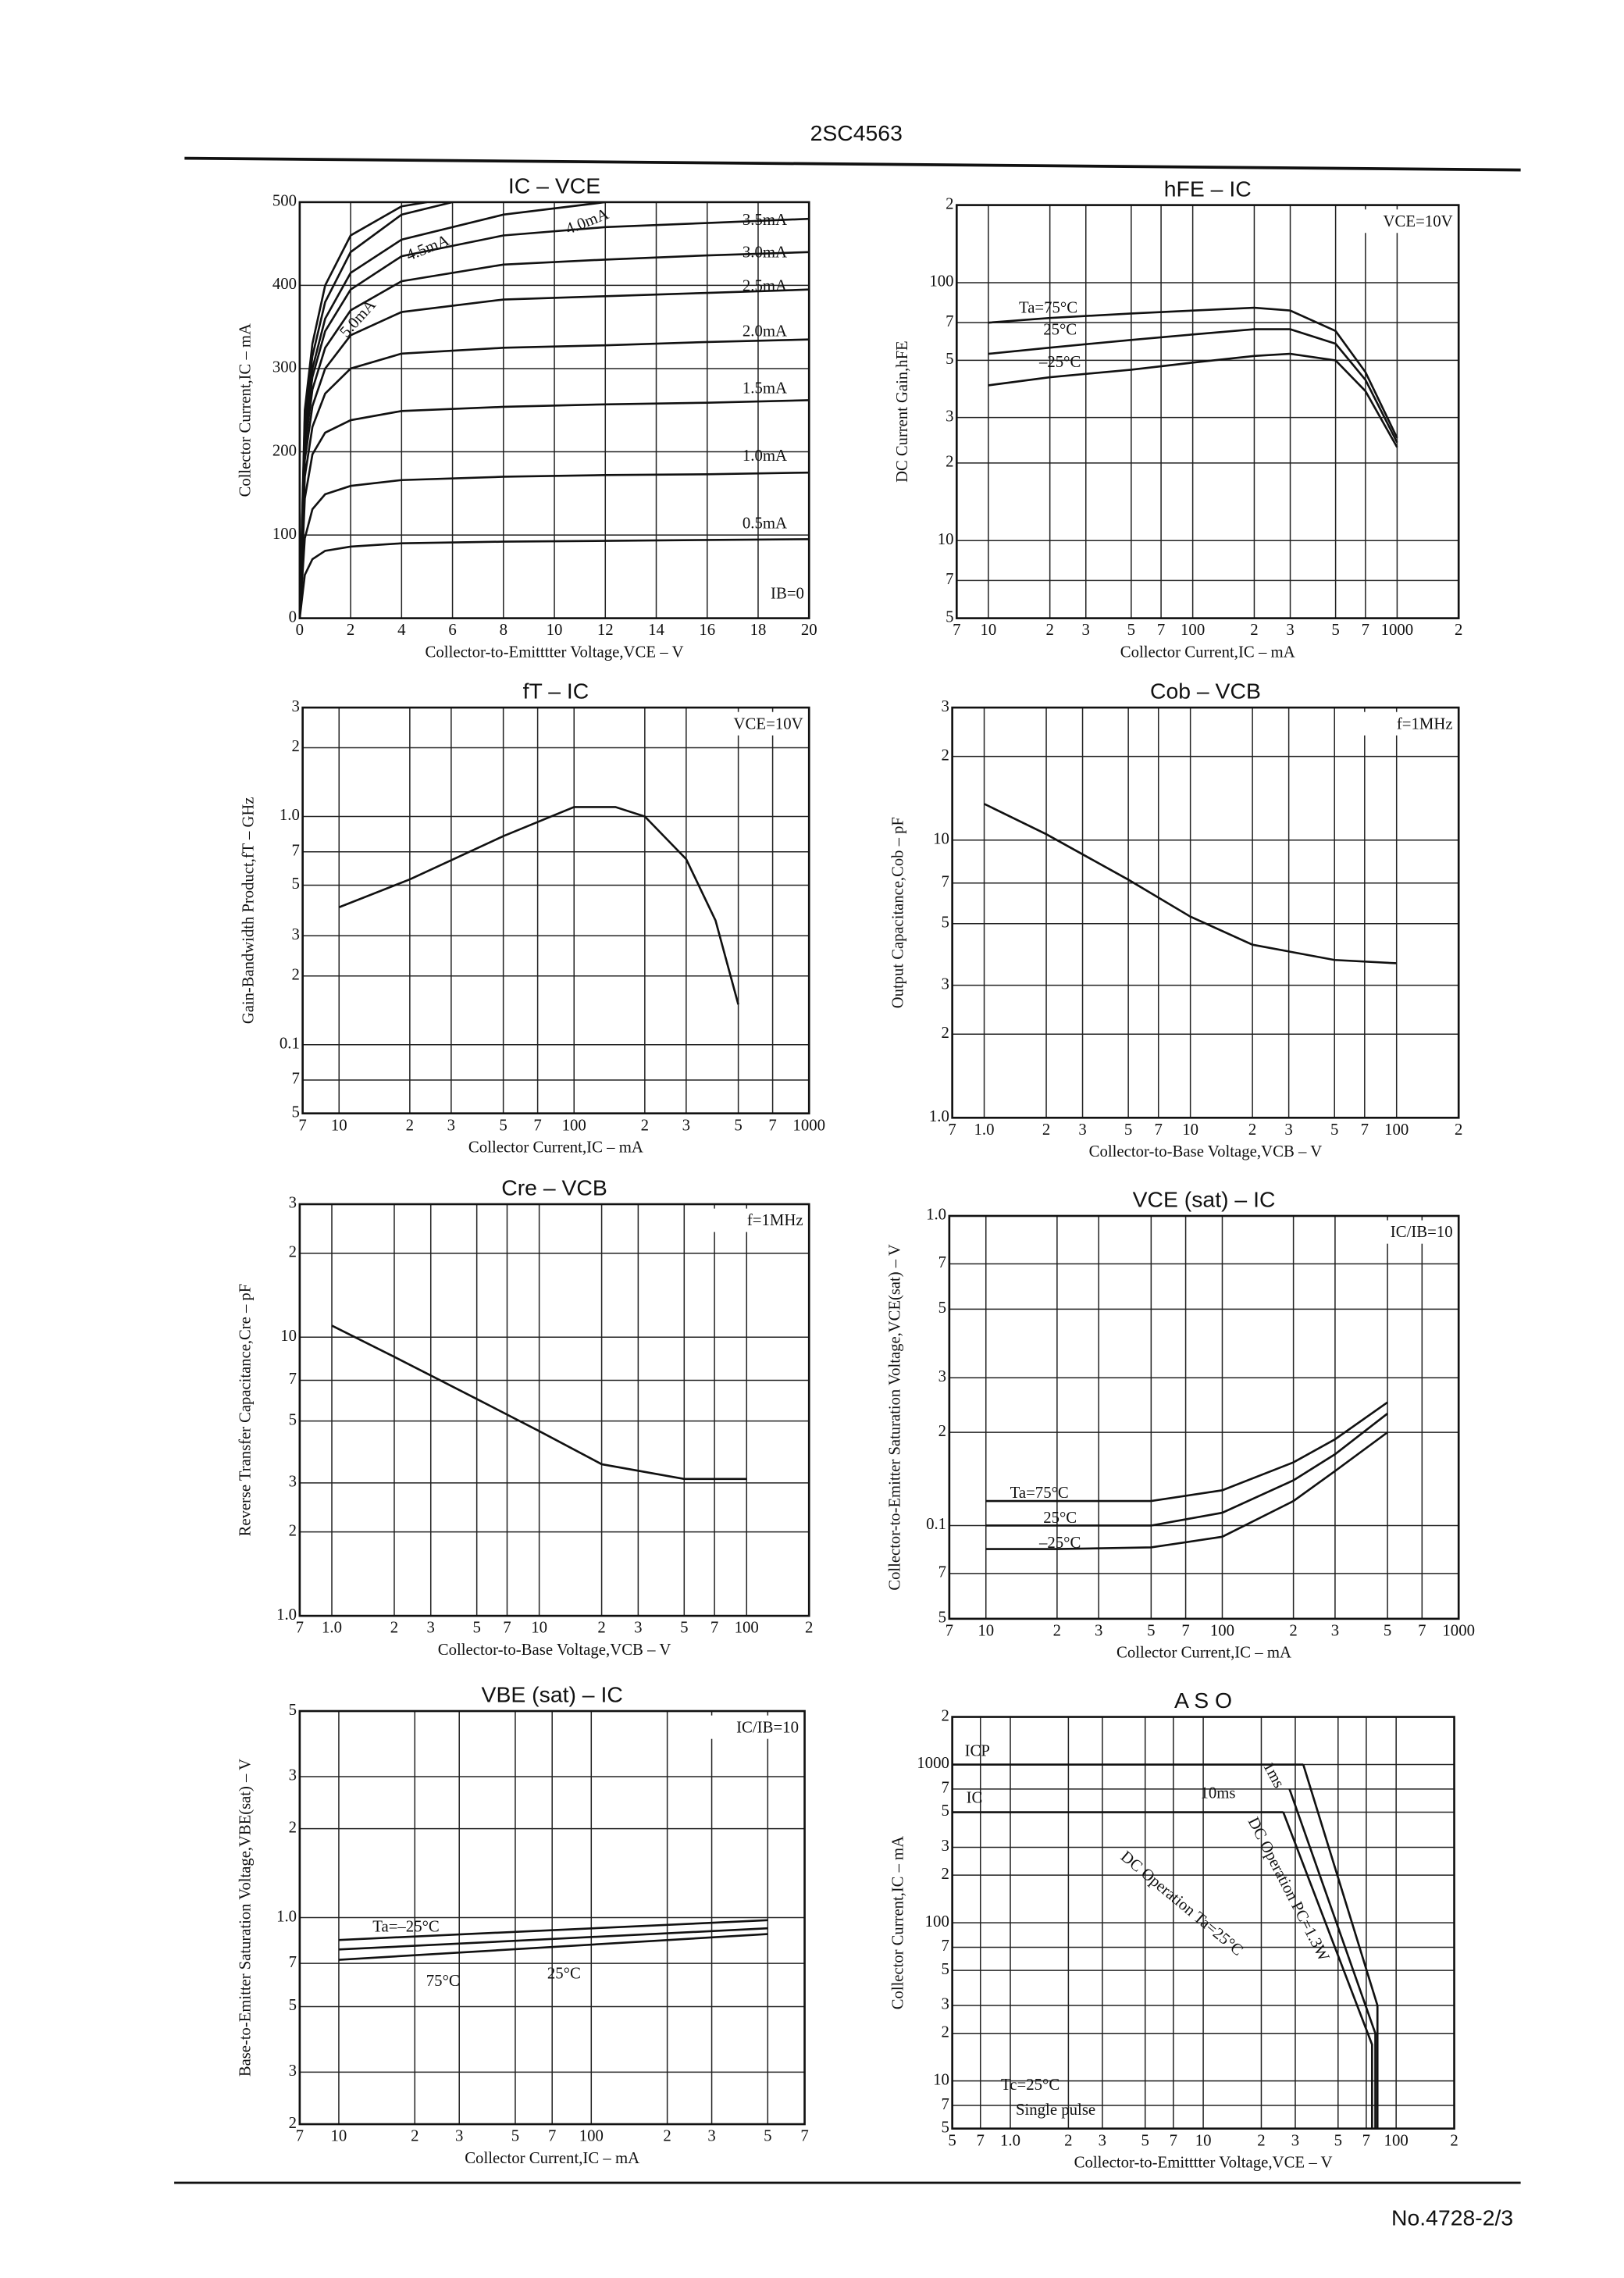  What do you see at coordinates (1289, 1890) in the screenshot?
I see `series-label: DC Operation PC=1.3W` at bounding box center [1289, 1890].